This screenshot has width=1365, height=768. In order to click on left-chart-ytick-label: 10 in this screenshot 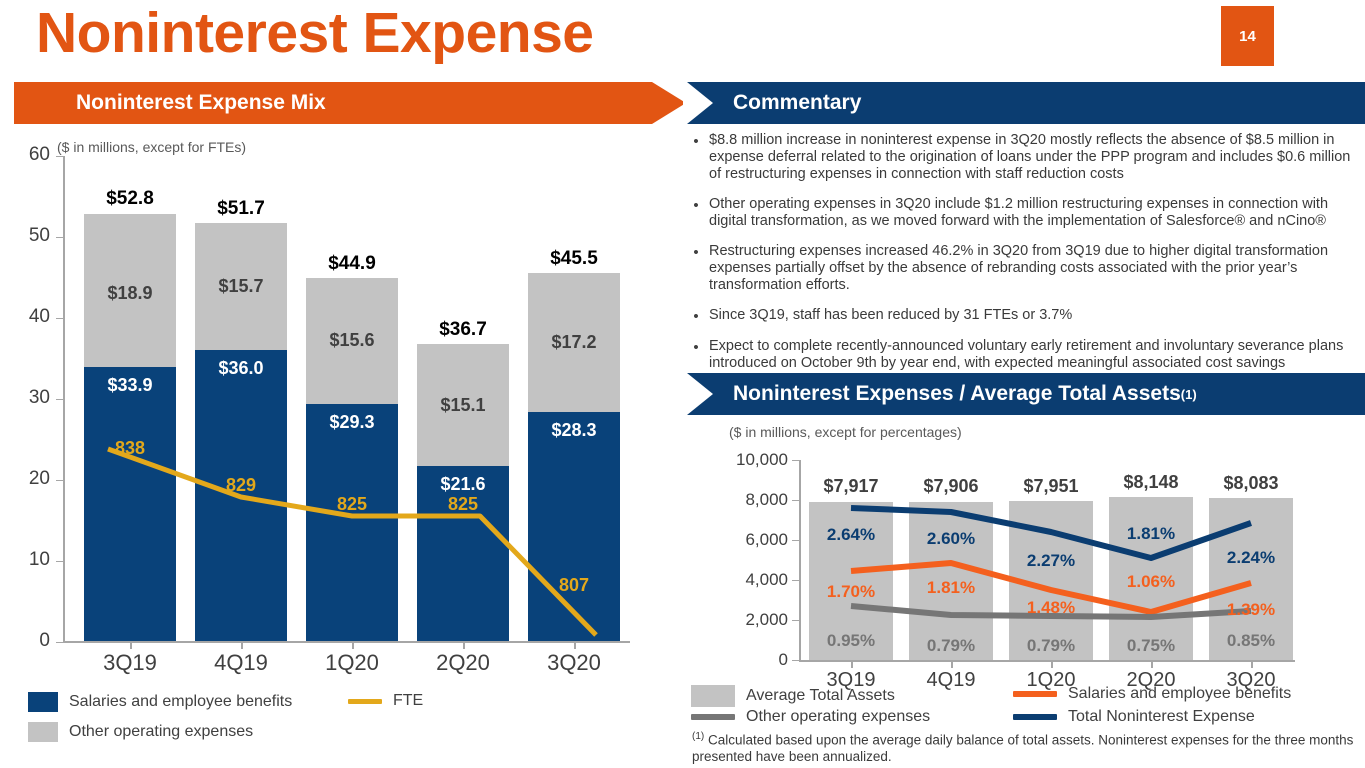, I will do `click(39, 559)`.